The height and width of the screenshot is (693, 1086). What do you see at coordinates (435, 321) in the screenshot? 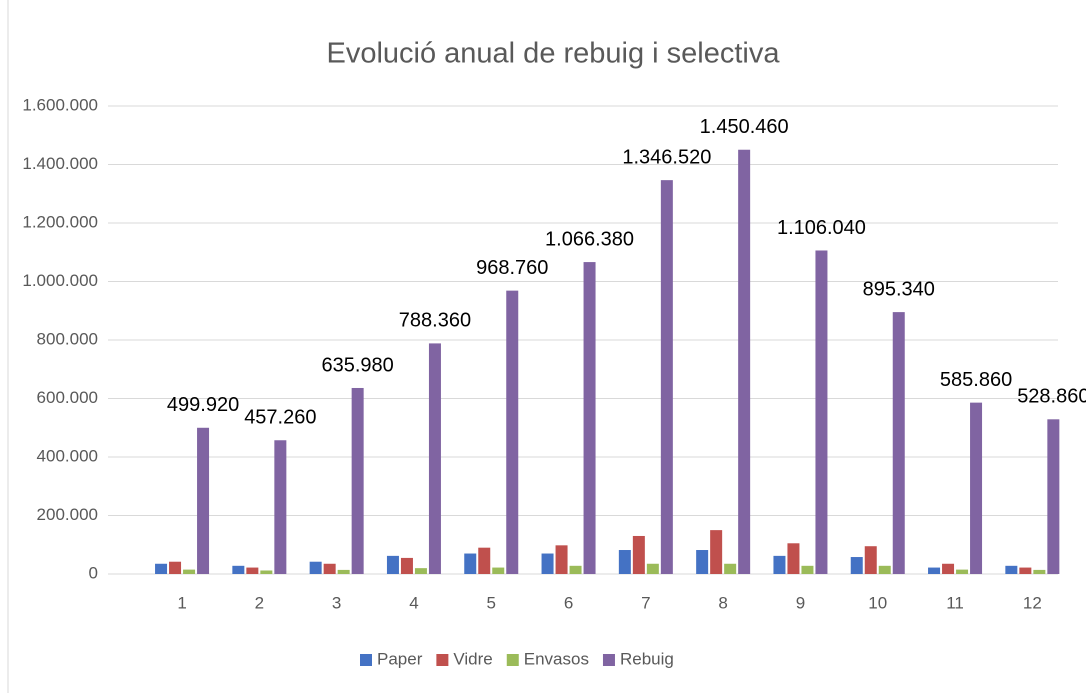
I see `data-label: 788.360` at bounding box center [435, 321].